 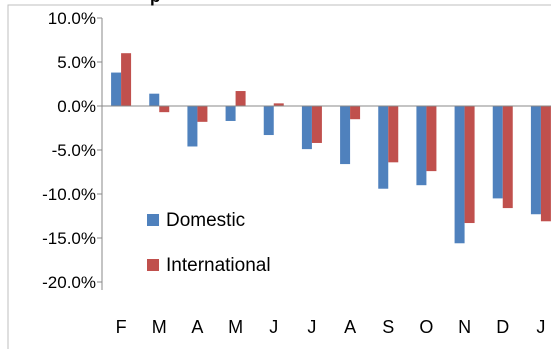 I want to click on y-tick-label: -15.0%, so click(x=69, y=238).